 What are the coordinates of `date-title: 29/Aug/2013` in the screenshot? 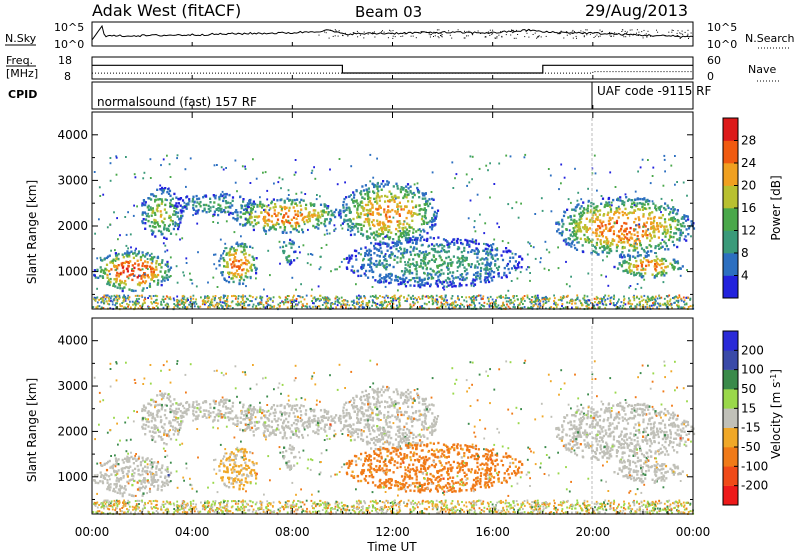 It's located at (636, 10).